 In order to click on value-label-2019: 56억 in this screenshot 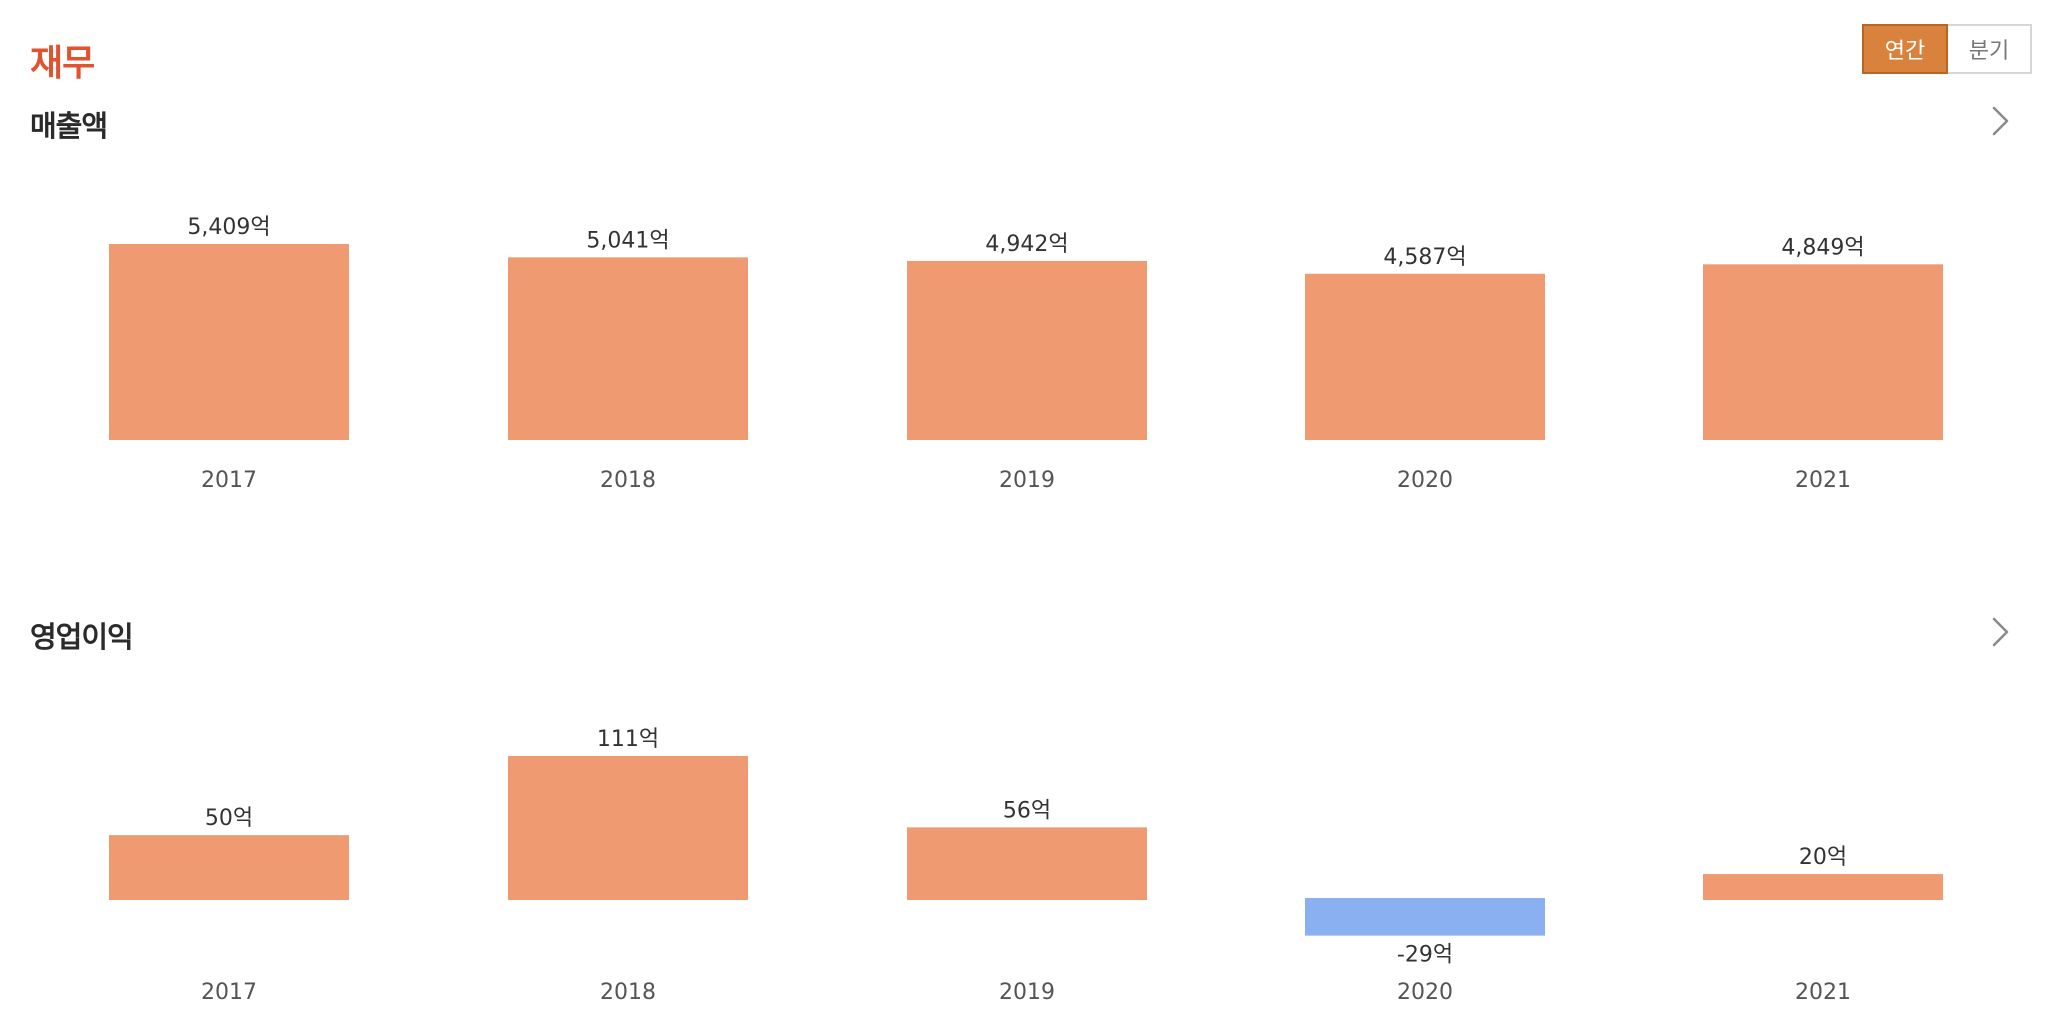, I will do `click(1027, 810)`.